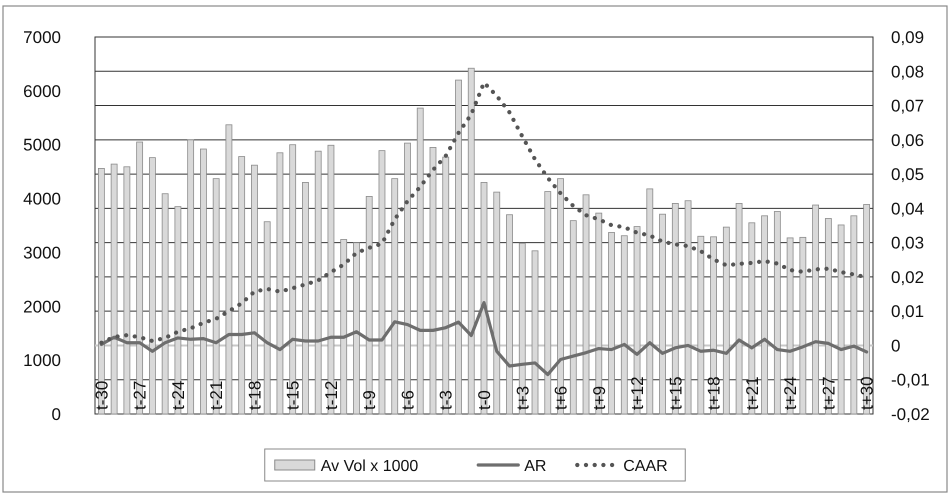 This screenshot has height=495, width=950. Describe the element at coordinates (867, 393) in the screenshot. I see `x-tick-label: t+30` at that location.